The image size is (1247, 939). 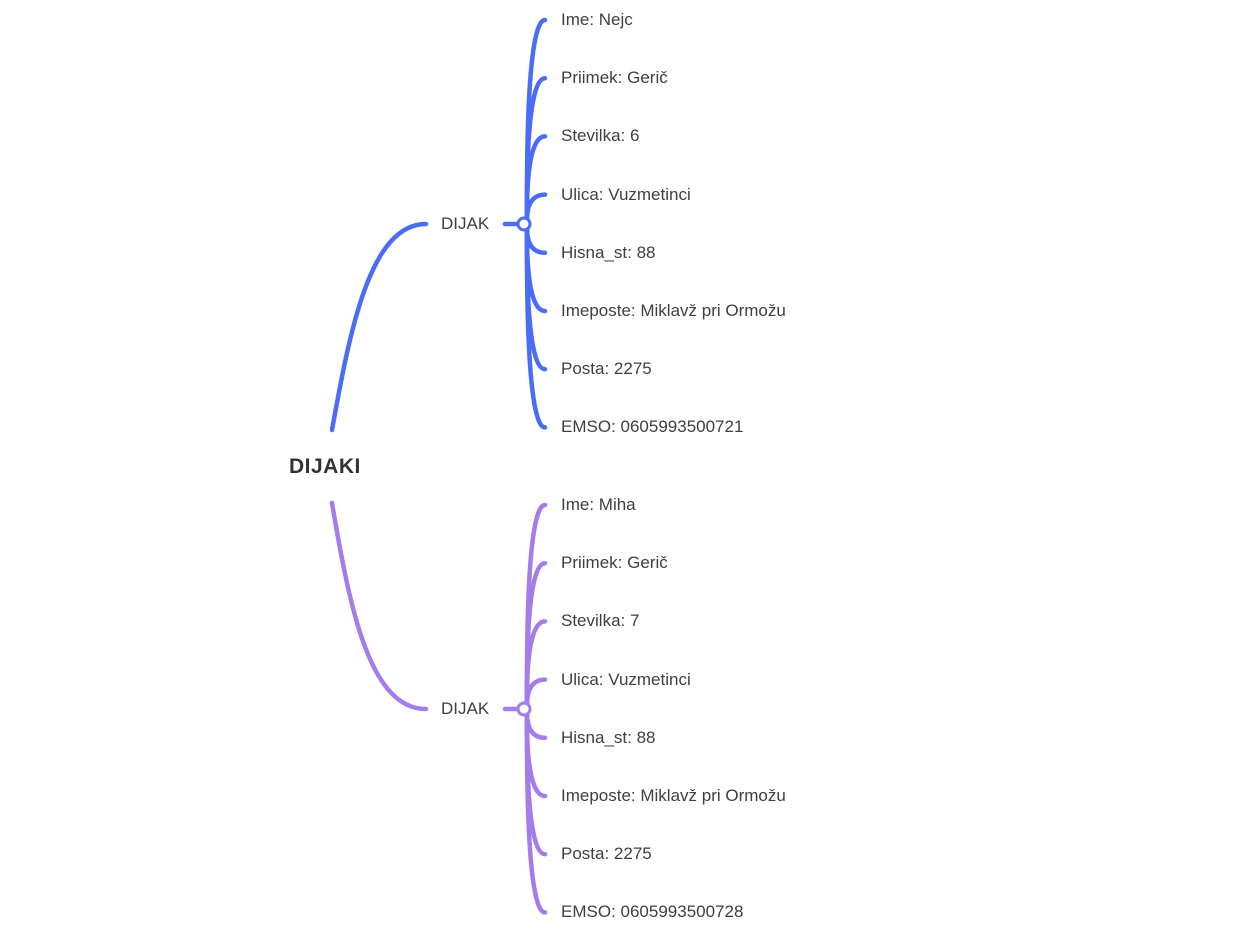 I want to click on leaf-node-label: Stevilka: 6, so click(x=600, y=136).